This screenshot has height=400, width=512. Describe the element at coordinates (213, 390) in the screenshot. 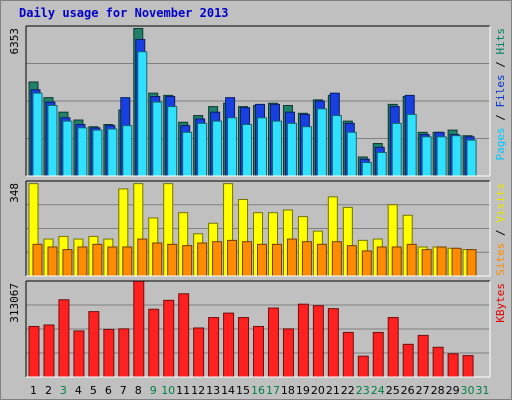

I see `x-tick-day-13: 13` at that location.